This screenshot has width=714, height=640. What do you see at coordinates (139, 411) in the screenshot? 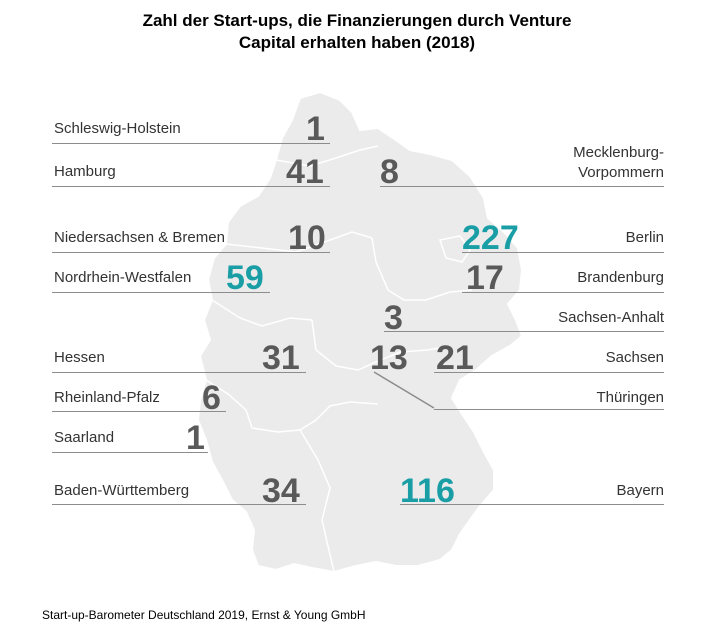
I see `rule-rheinland-pfalz` at bounding box center [139, 411].